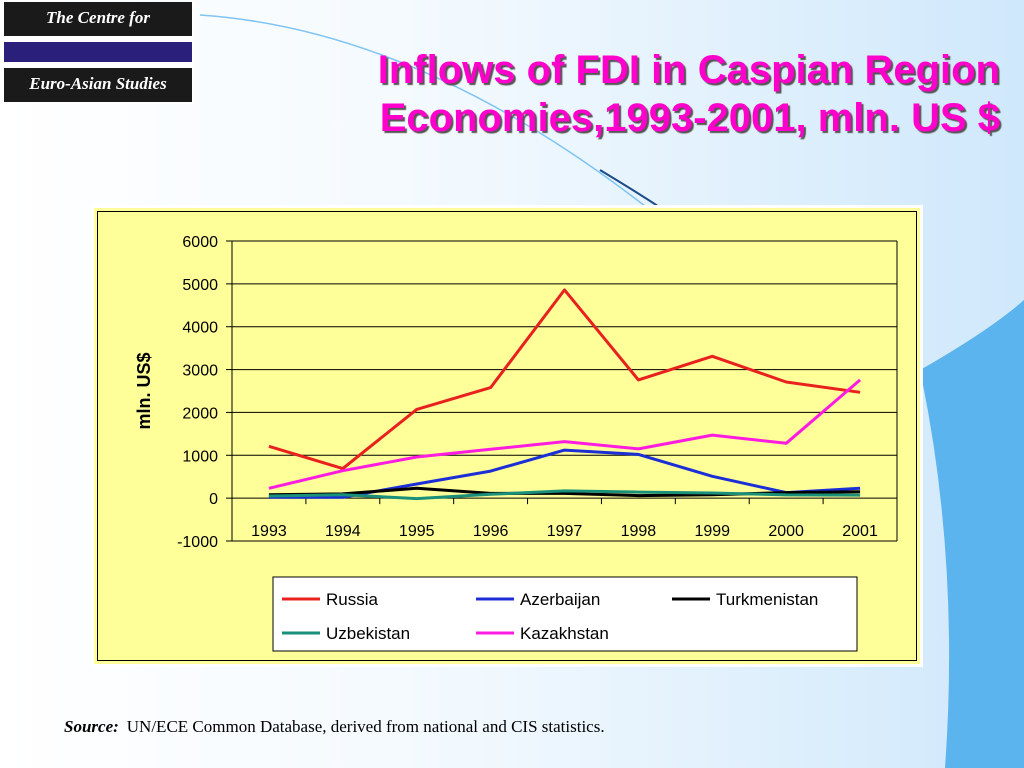 The width and height of the screenshot is (1024, 768). I want to click on legend-box, so click(565, 614).